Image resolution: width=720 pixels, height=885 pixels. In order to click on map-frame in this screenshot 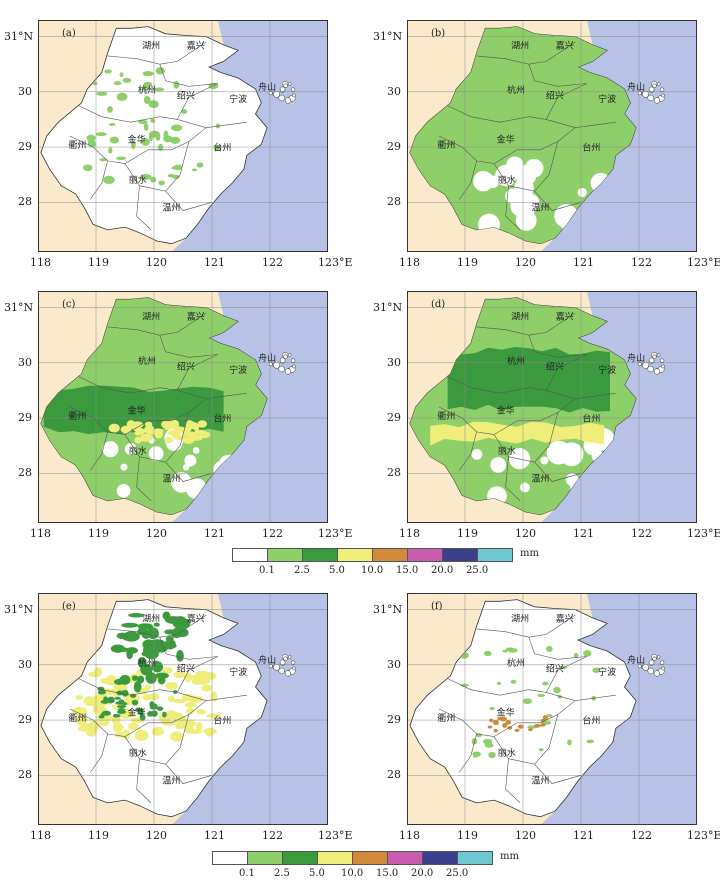, I will do `click(183, 136)`.